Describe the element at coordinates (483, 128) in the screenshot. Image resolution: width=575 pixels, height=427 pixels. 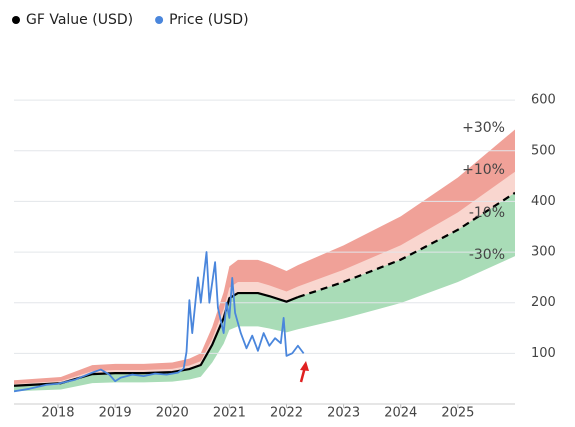
I see `band-label: +30%` at that location.